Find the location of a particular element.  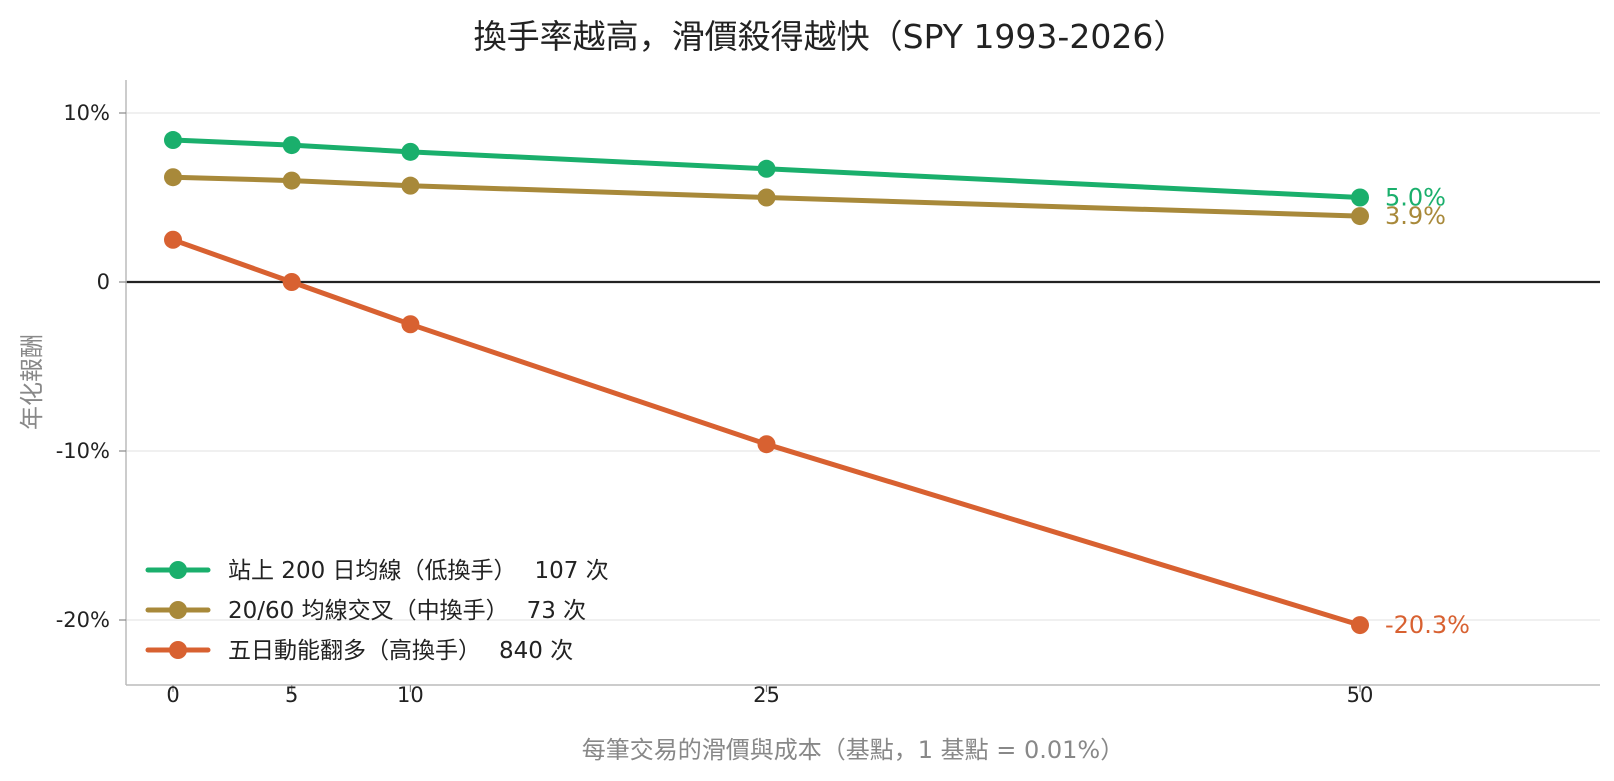

end-value-label: -20.3% is located at coordinates (1427, 625).